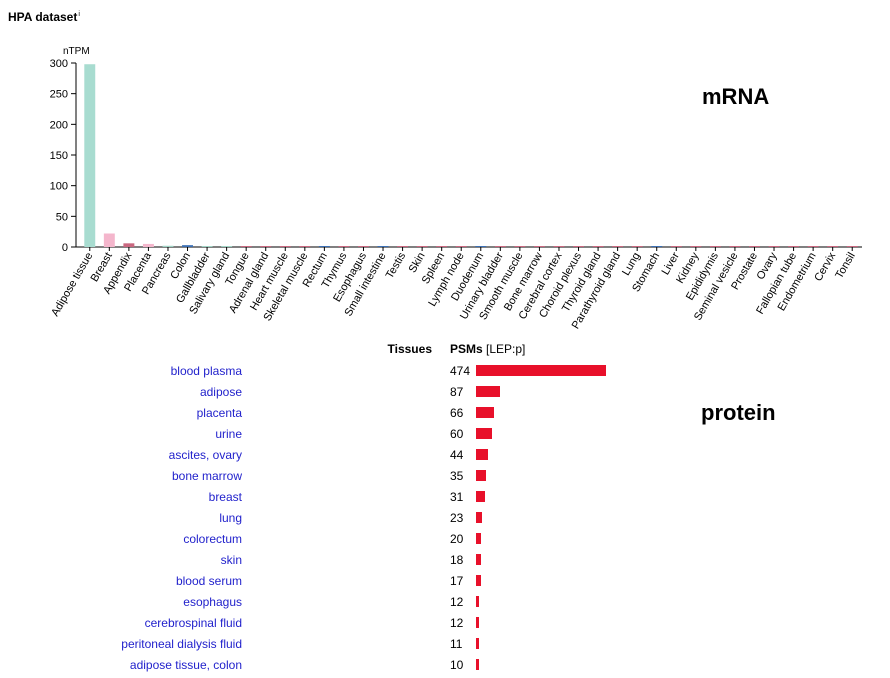 This screenshot has height=678, width=890. I want to click on dataset-title: HPA dataset, so click(43, 17).